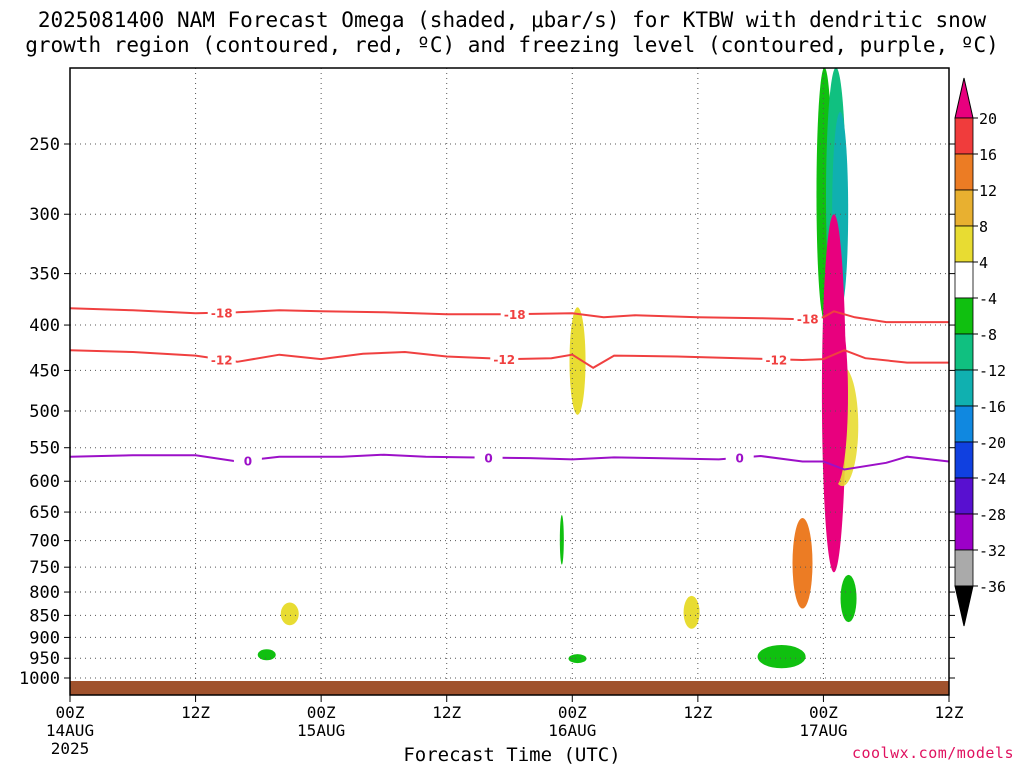 The width and height of the screenshot is (1024, 768). What do you see at coordinates (992, 479) in the screenshot?
I see `colorbar-label-10: -24` at bounding box center [992, 479].